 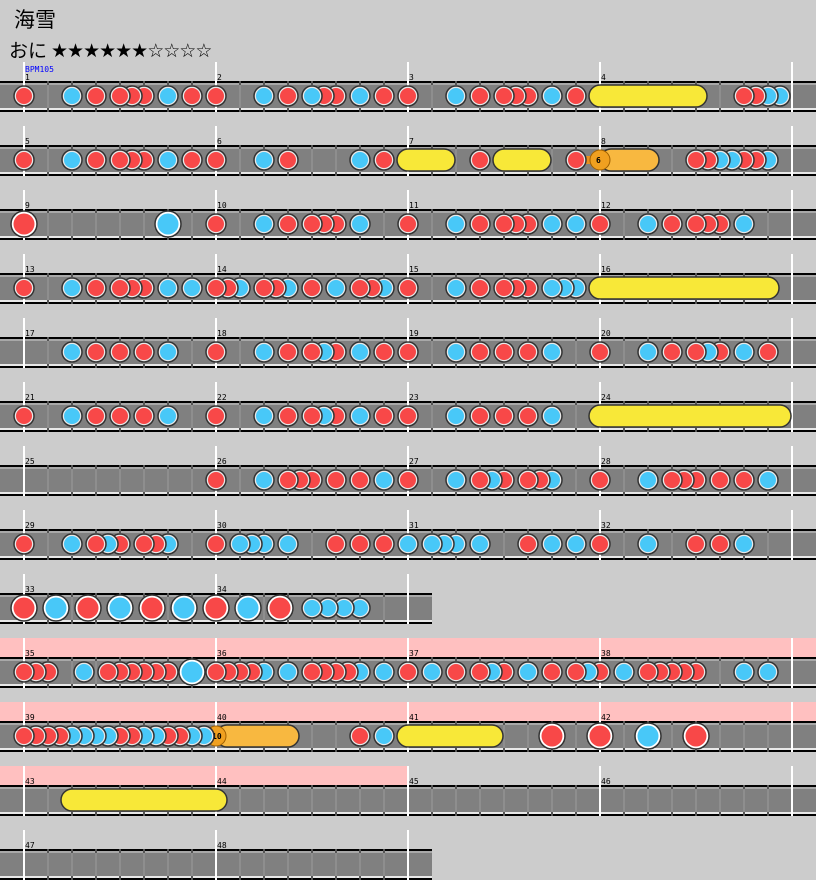 What do you see at coordinates (598, 160) in the screenshot?
I see `balloon-count: 6` at bounding box center [598, 160].